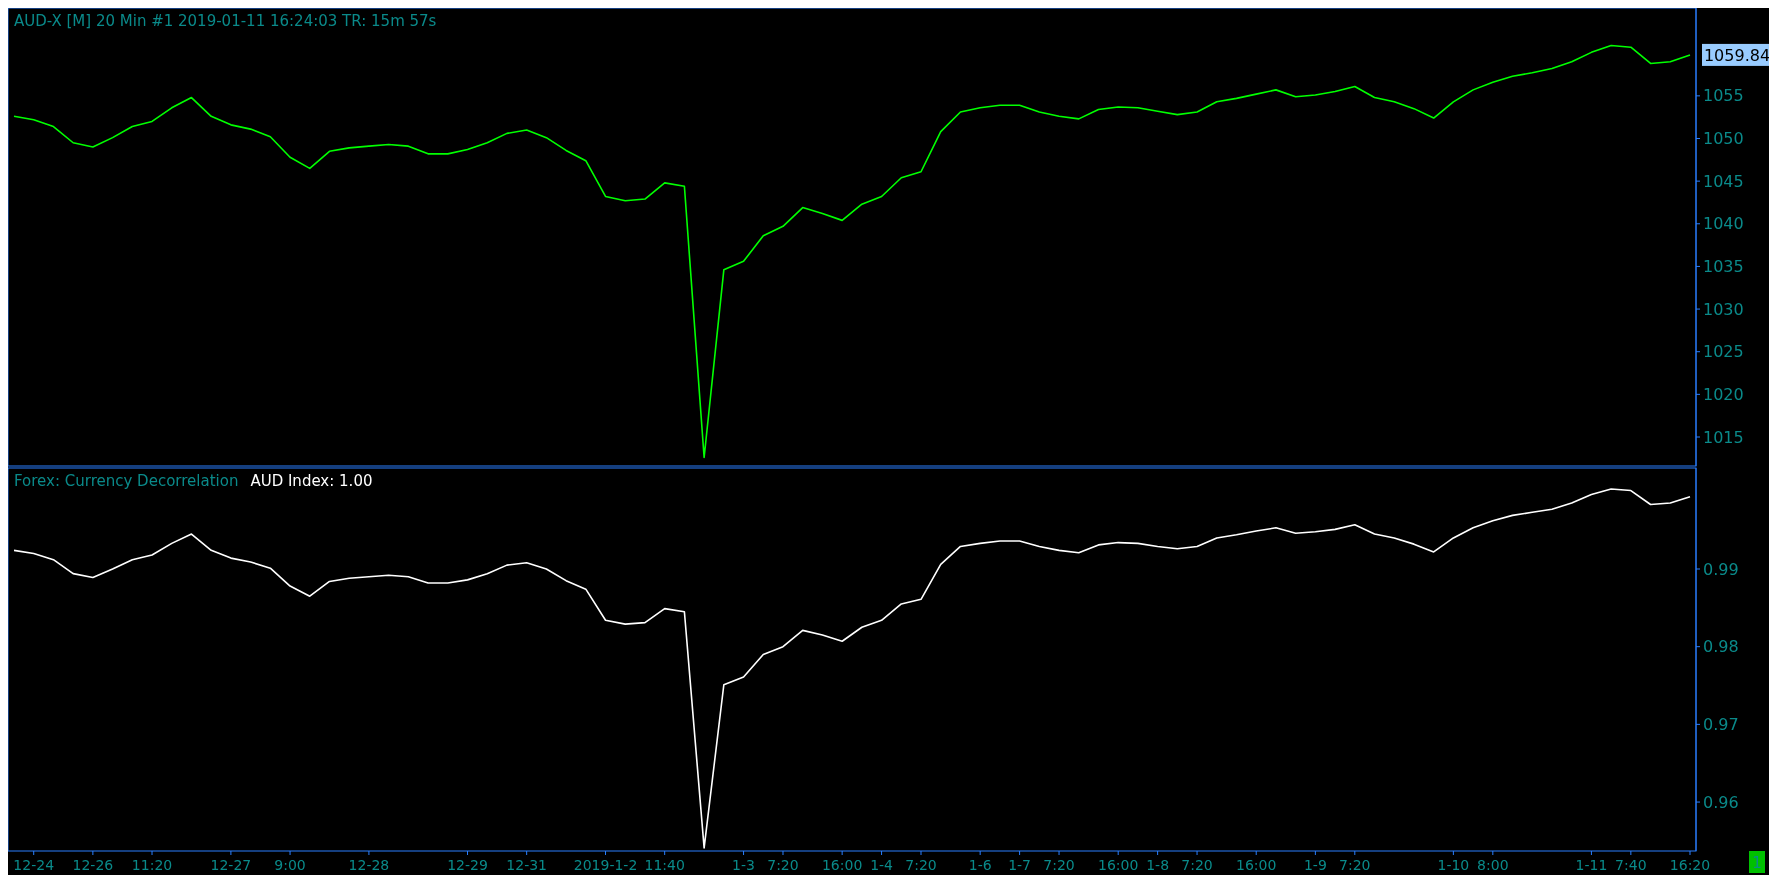 The width and height of the screenshot is (1777, 883). I want to click on text: AUD Index: 1.00, so click(311, 481).